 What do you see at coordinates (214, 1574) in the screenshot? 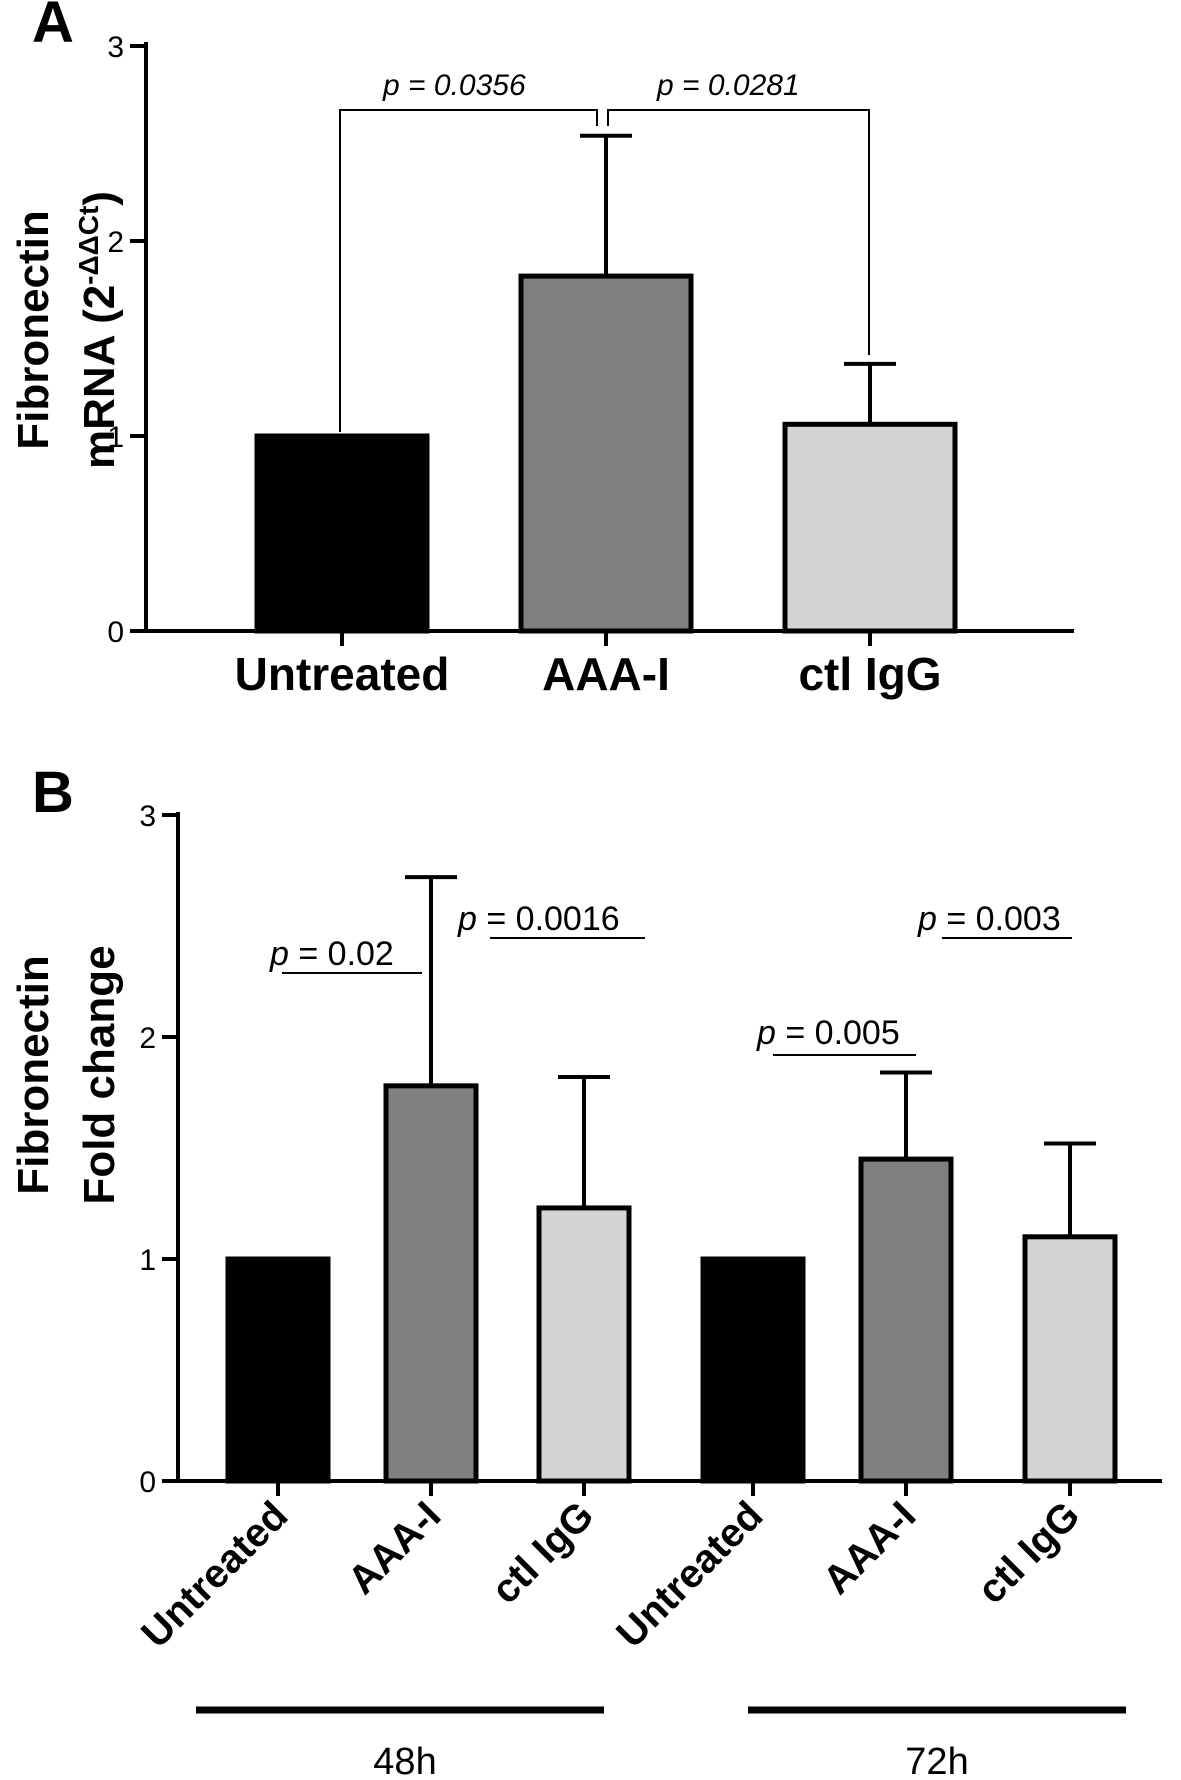
I see `panel-b-xlabel-48h-untreated: Untreated` at bounding box center [214, 1574].